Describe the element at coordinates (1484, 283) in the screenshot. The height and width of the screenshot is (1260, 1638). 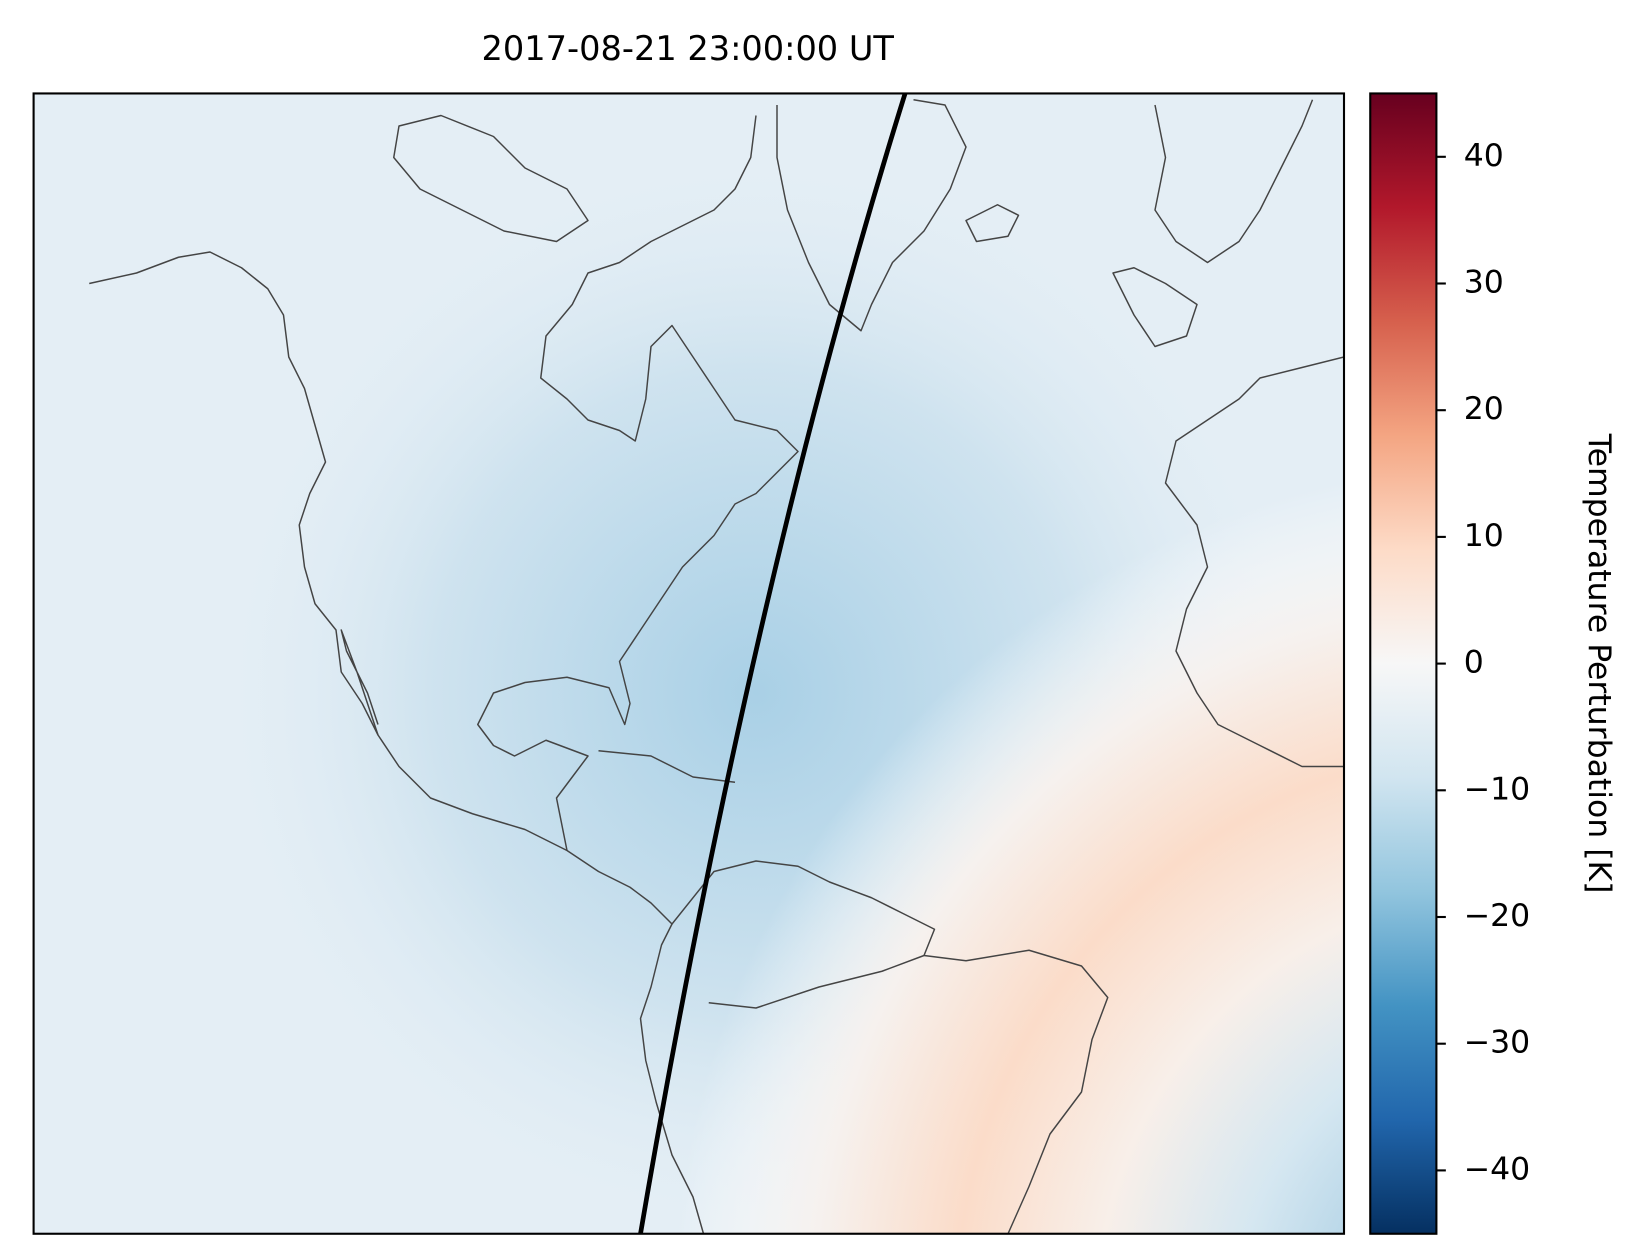
I see `colorbar-tick-label: 30` at that location.